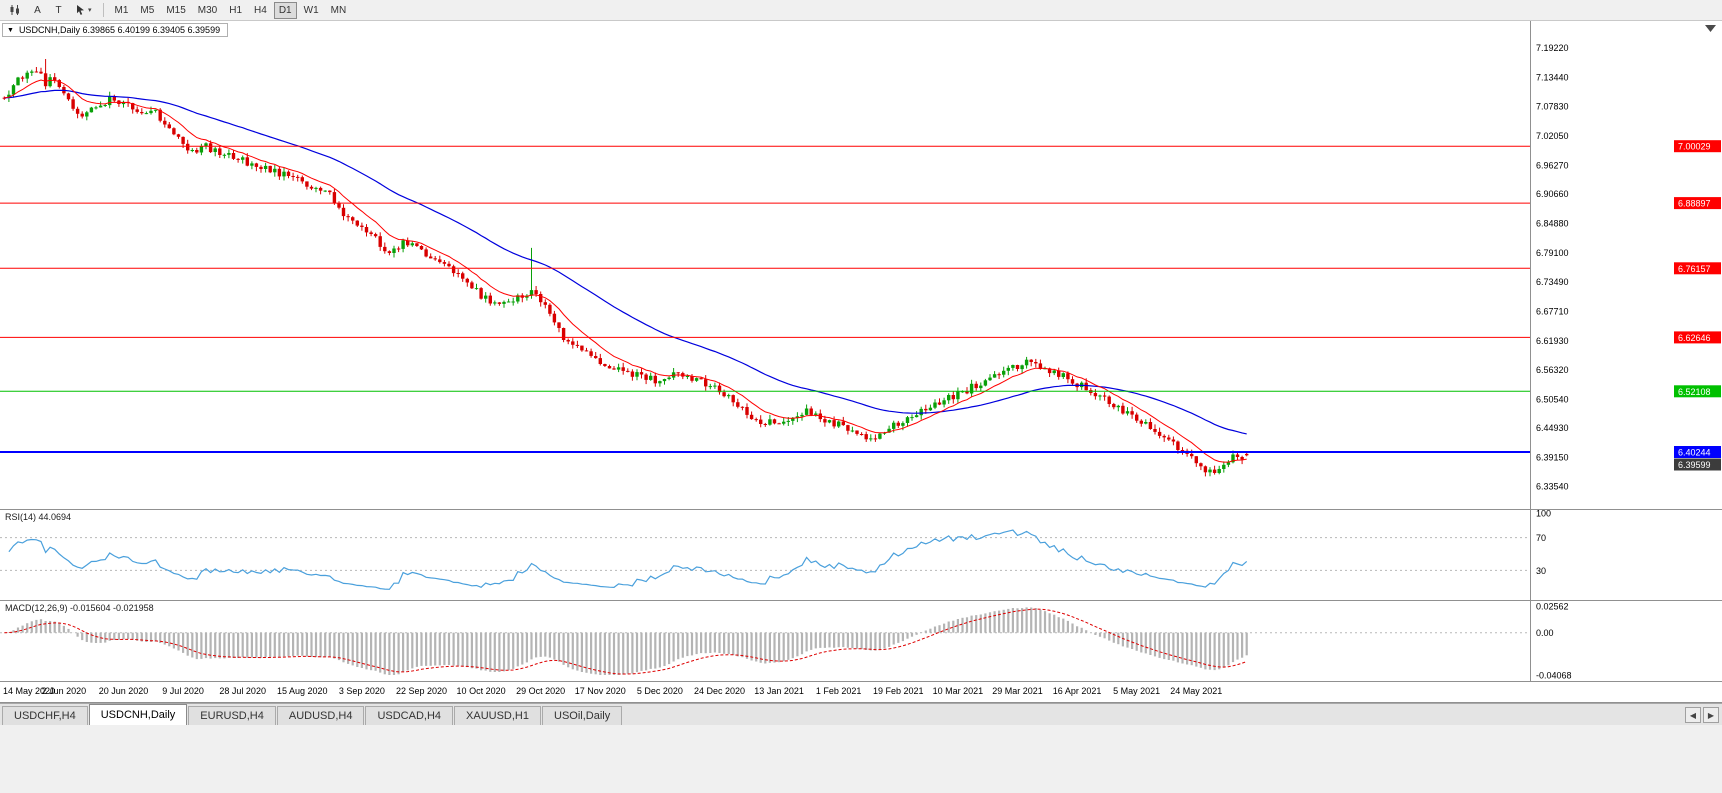  I want to click on svg-text: 6.79100, so click(1552, 253).